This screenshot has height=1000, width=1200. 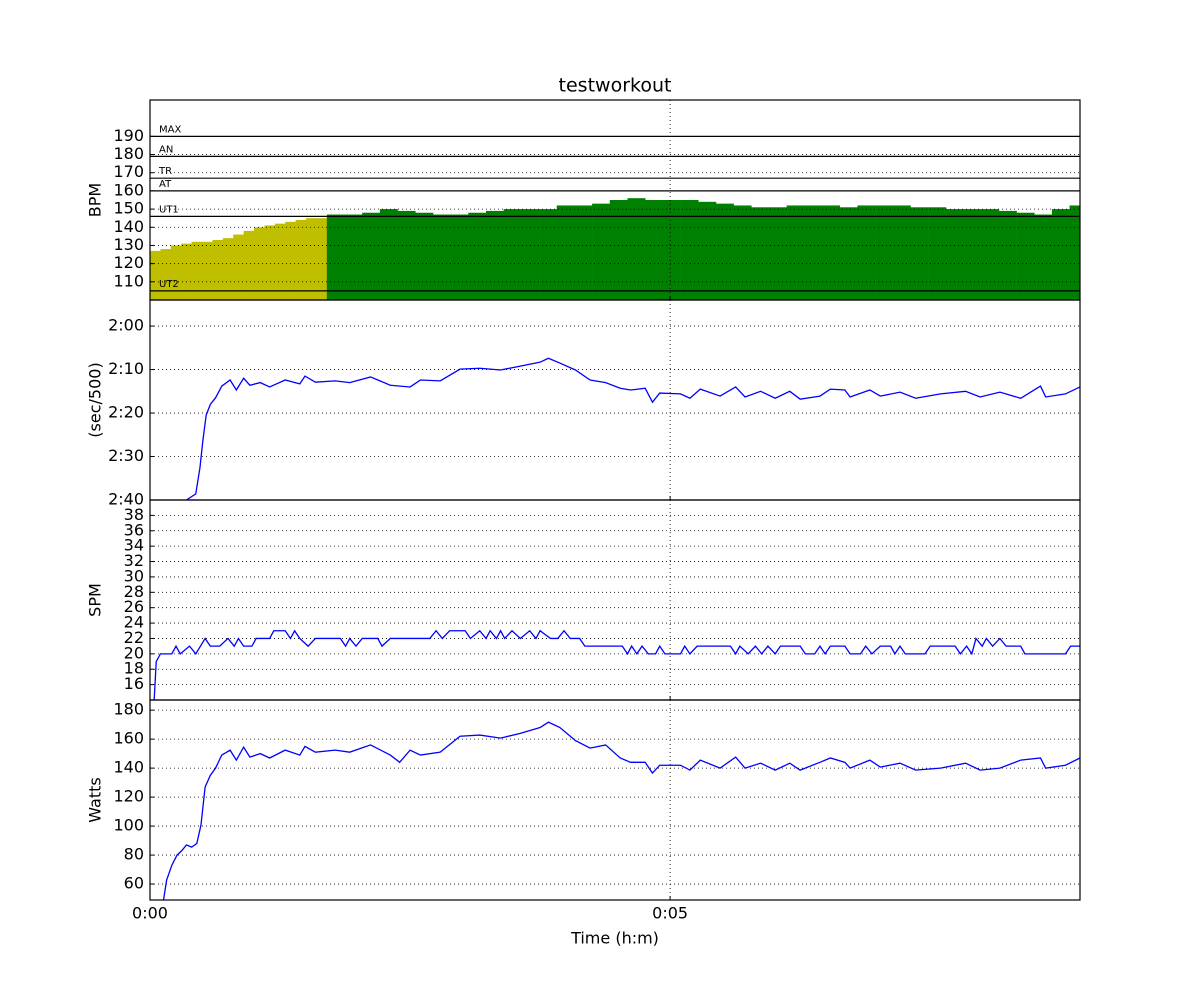 I want to click on zone-label: AT, so click(x=165, y=184).